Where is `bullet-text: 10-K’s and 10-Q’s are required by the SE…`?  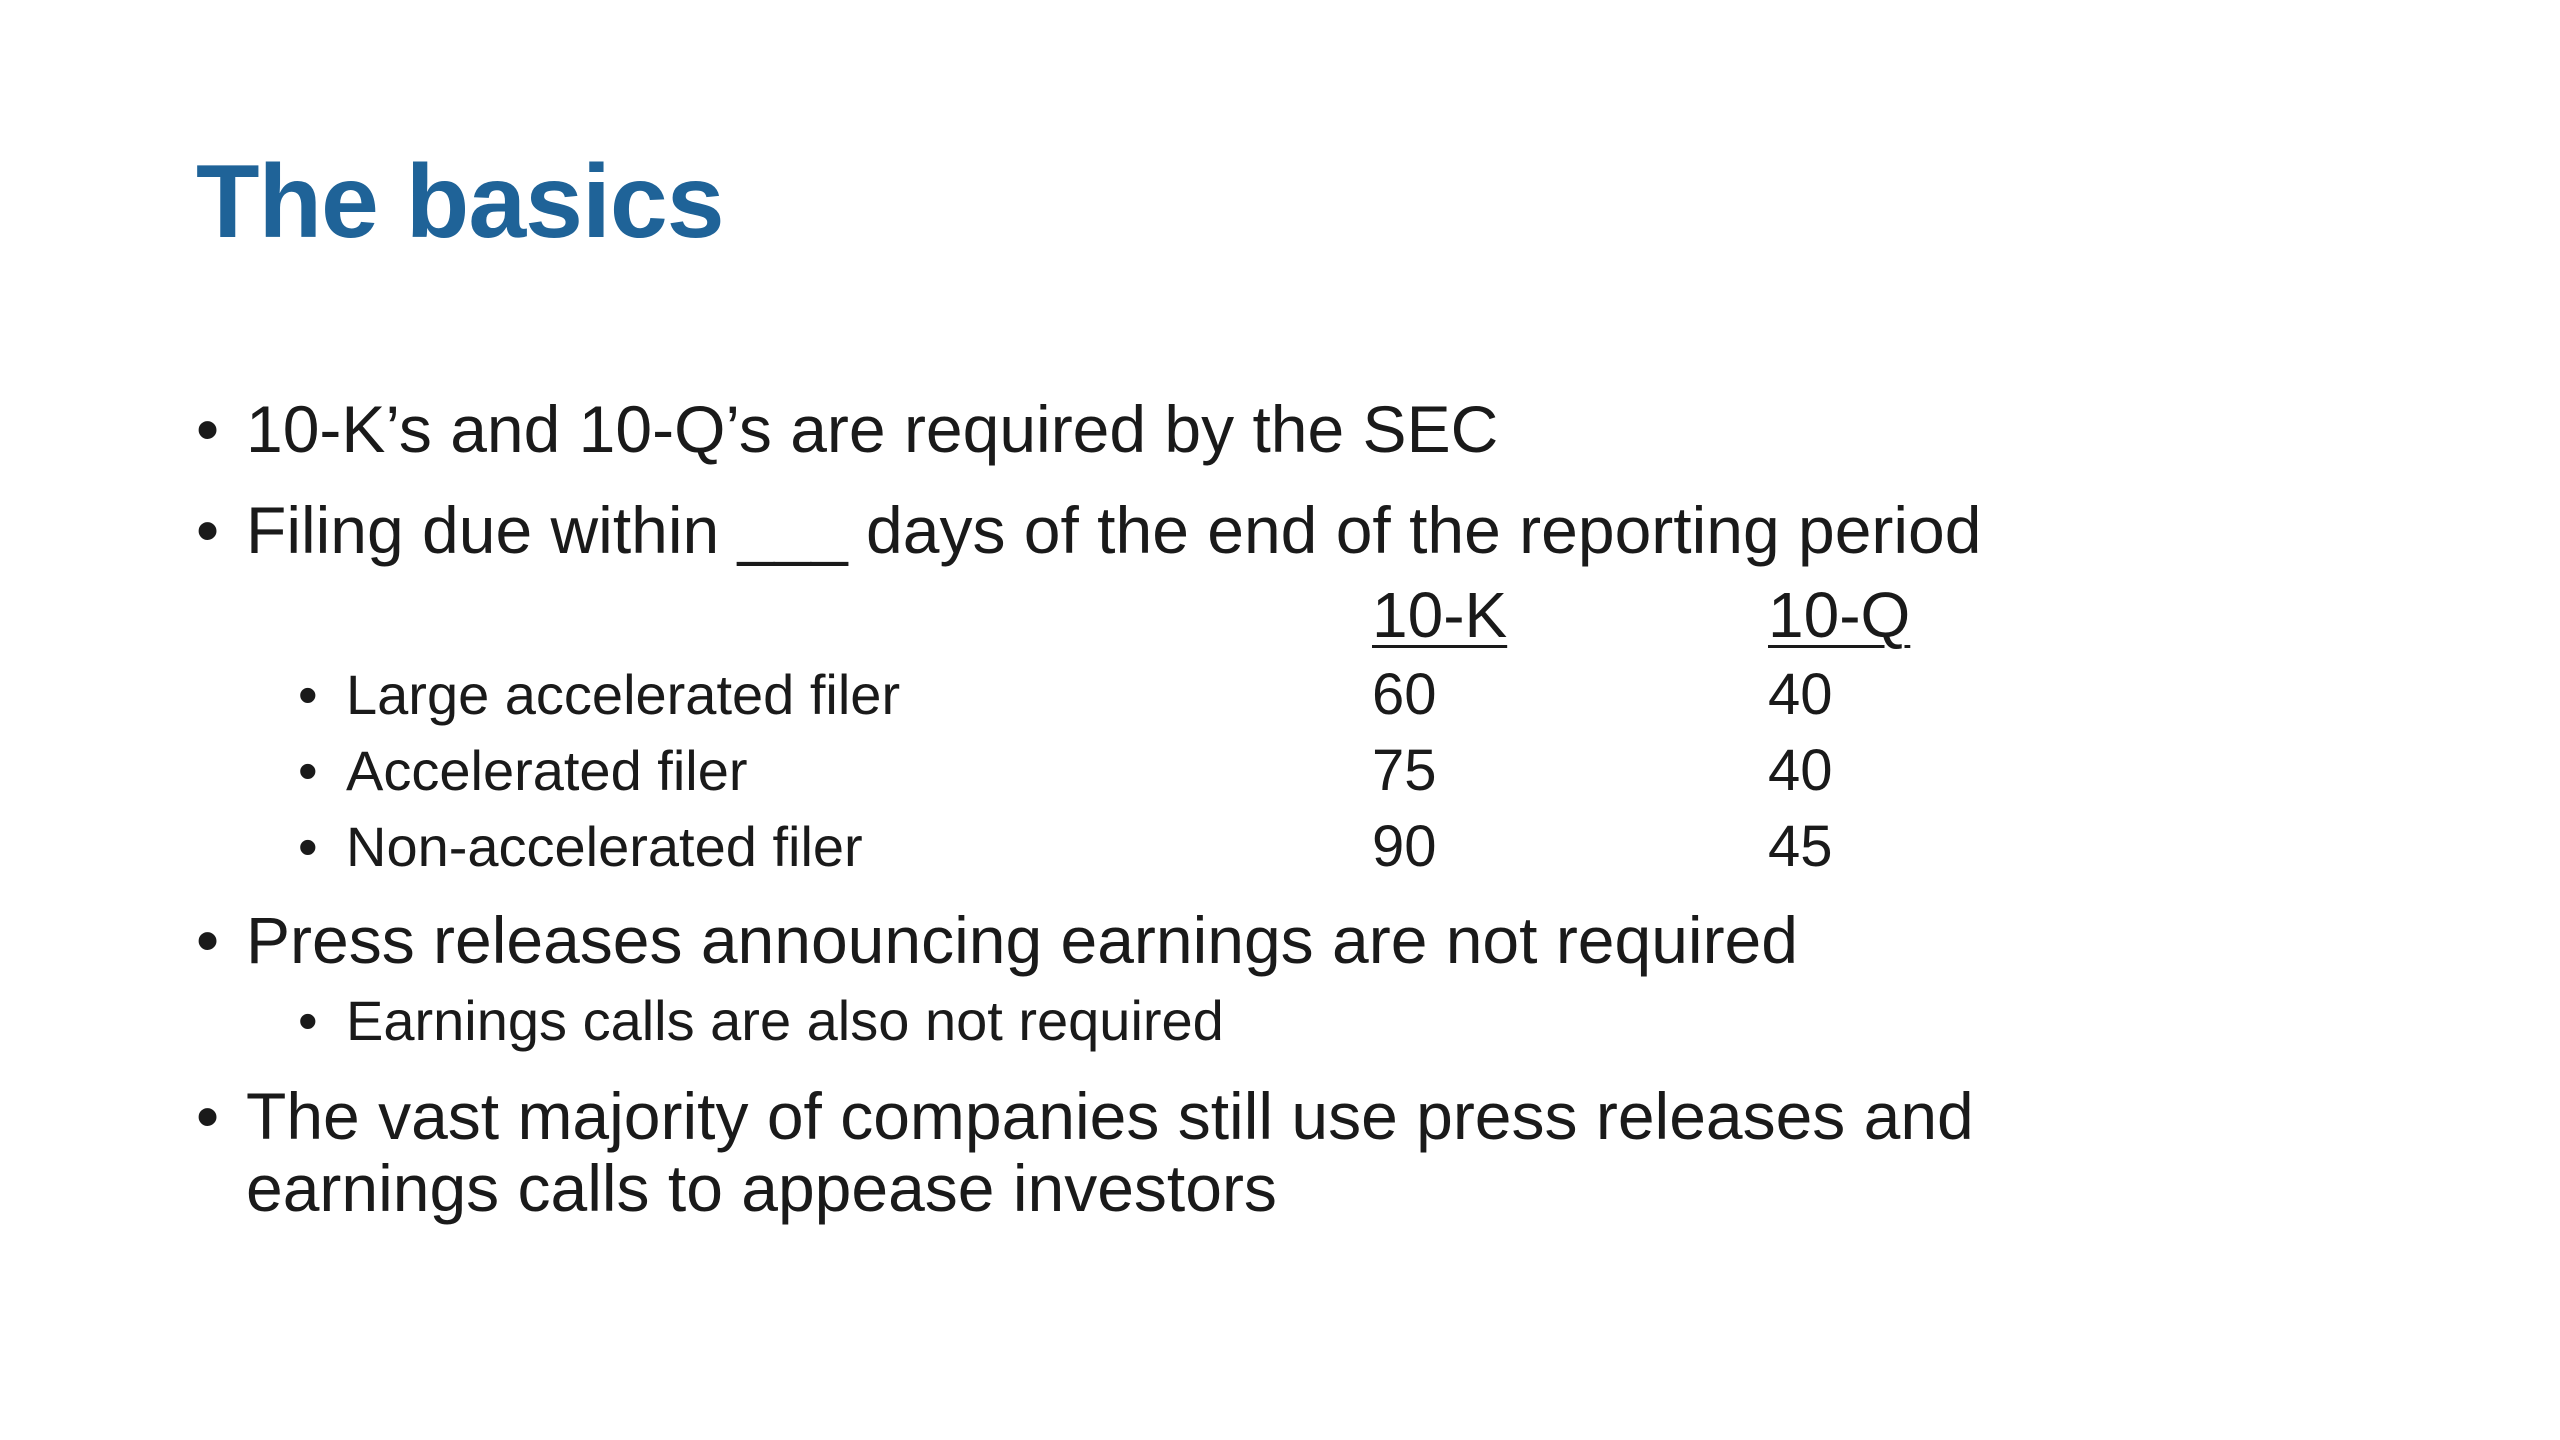 bullet-text: 10-K’s and 10-Q’s are required by the SE… is located at coordinates (872, 429).